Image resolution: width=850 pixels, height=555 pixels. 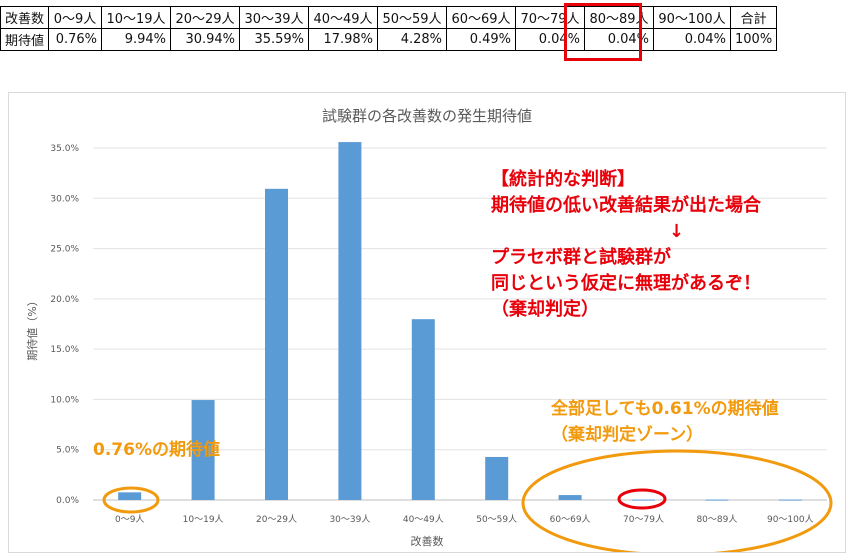 What do you see at coordinates (343, 39) in the screenshot?
I see `table-value-cell: 17.98%` at bounding box center [343, 39].